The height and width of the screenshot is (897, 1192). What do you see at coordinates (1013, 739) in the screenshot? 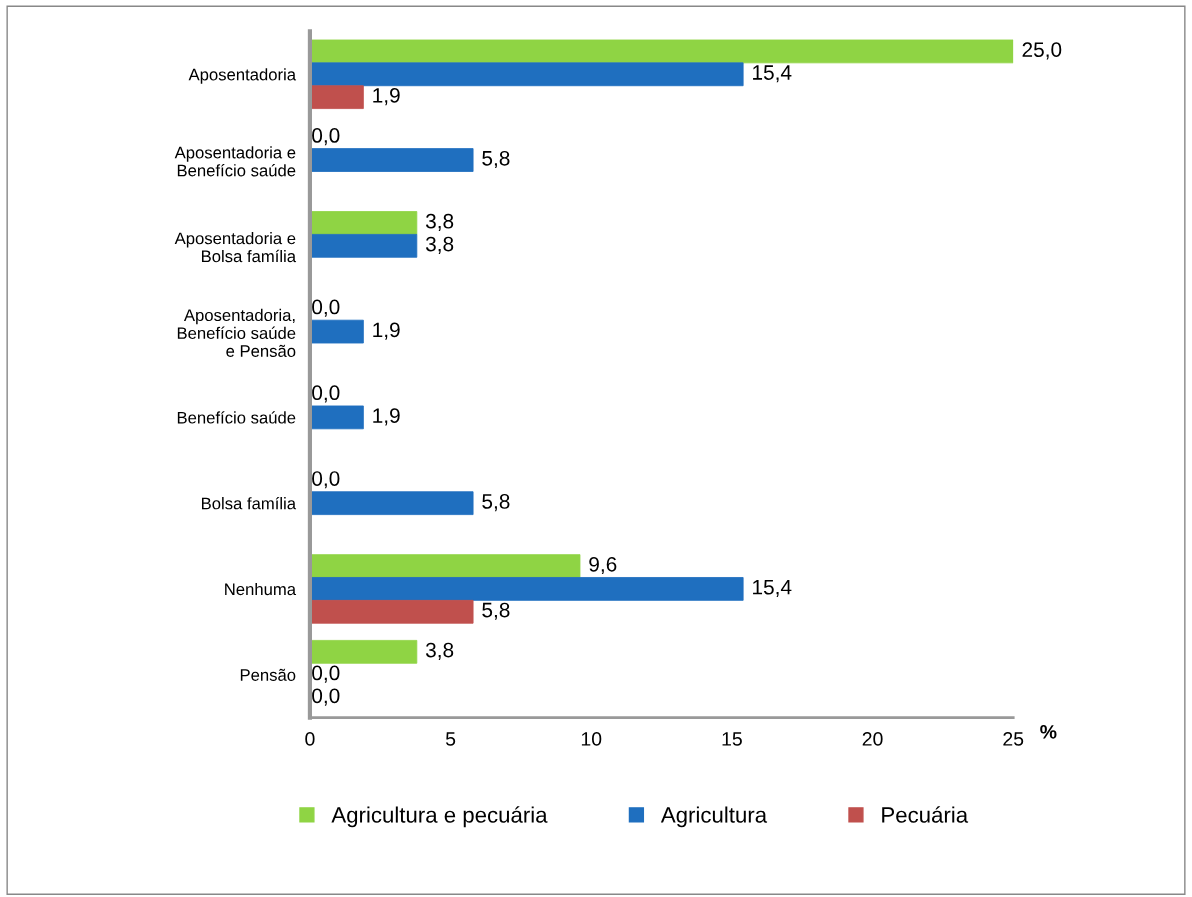
I see `x-tick-label: 25` at bounding box center [1013, 739].